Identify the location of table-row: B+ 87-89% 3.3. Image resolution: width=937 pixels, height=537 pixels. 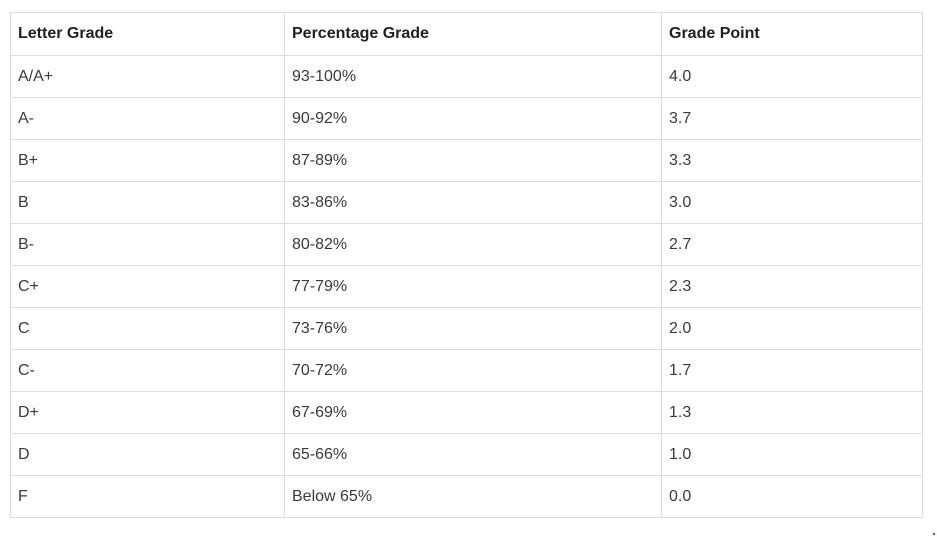
(466, 160).